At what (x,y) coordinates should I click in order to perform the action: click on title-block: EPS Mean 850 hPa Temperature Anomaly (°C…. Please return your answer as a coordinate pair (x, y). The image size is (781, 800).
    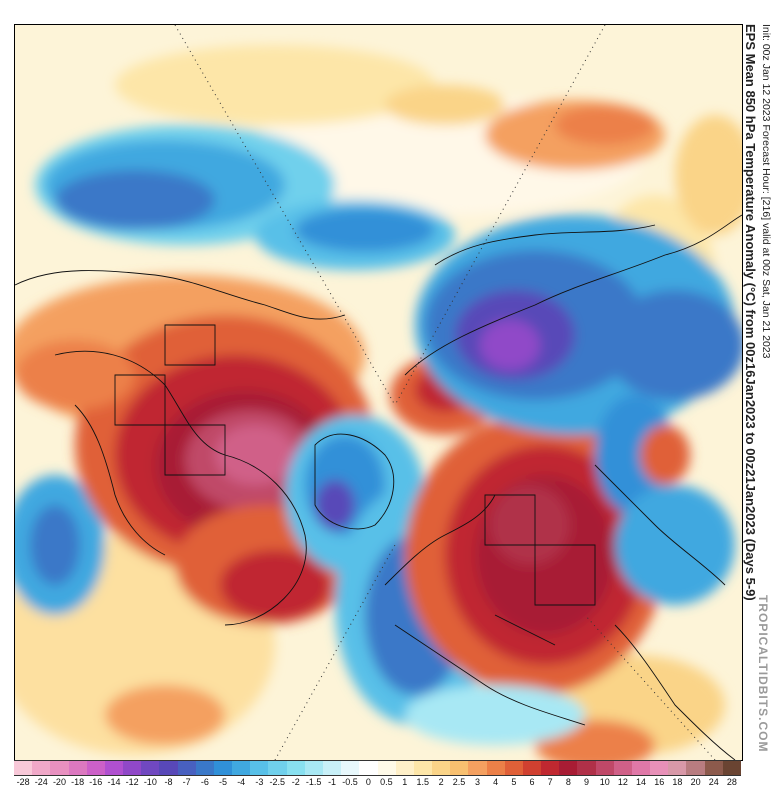
    Looking at the image, I should click on (761, 391).